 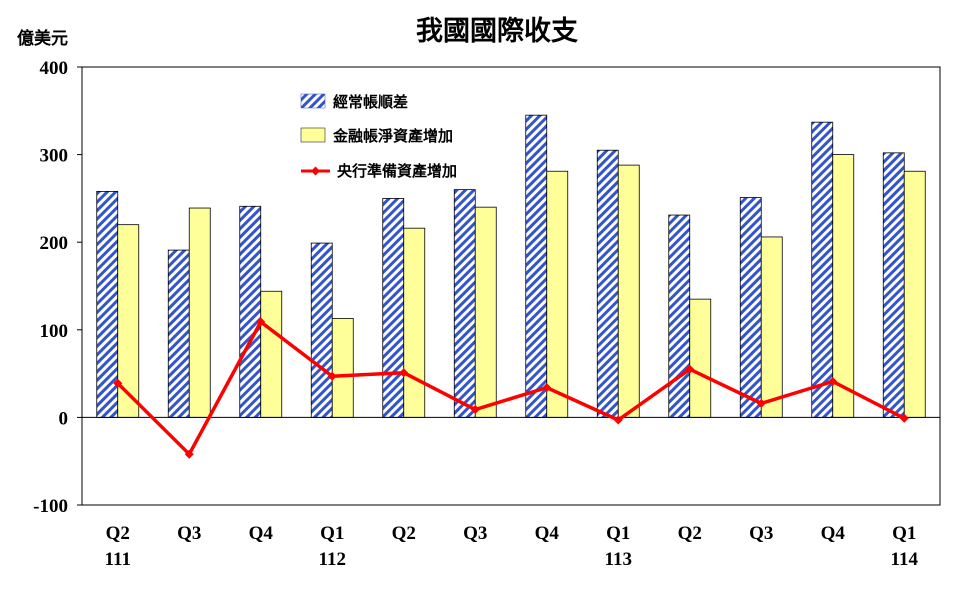 What do you see at coordinates (42, 38) in the screenshot?
I see `y-axis-unit-label: 億美元` at bounding box center [42, 38].